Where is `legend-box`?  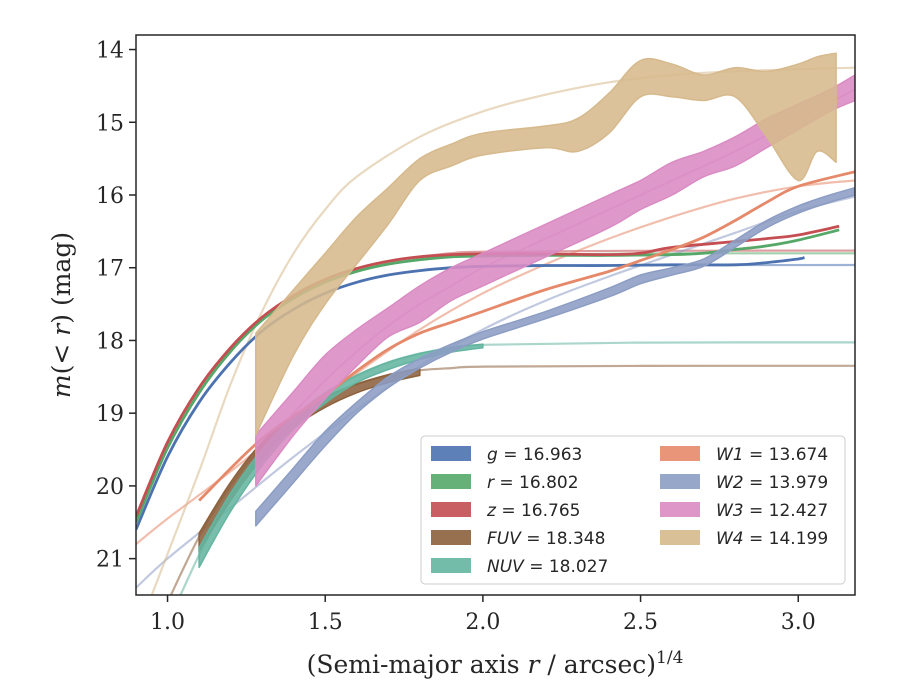
legend-box is located at coordinates (633, 510).